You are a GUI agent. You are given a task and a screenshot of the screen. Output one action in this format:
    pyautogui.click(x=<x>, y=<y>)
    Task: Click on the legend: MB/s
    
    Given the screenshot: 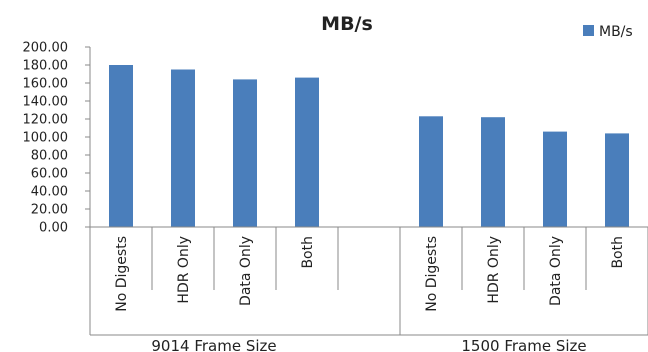 What is the action you would take?
    pyautogui.click(x=608, y=32)
    